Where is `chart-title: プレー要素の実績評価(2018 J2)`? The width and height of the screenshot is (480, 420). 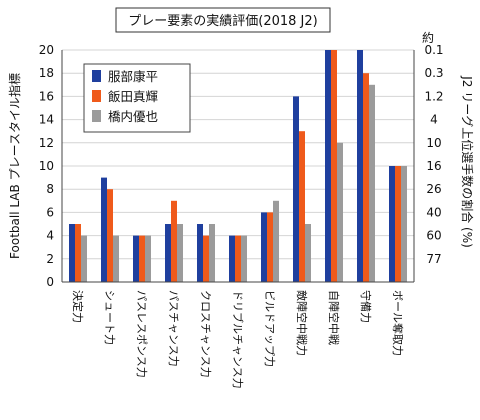 chart-title: プレー要素の実績評価(2018 J2) is located at coordinates (222, 21).